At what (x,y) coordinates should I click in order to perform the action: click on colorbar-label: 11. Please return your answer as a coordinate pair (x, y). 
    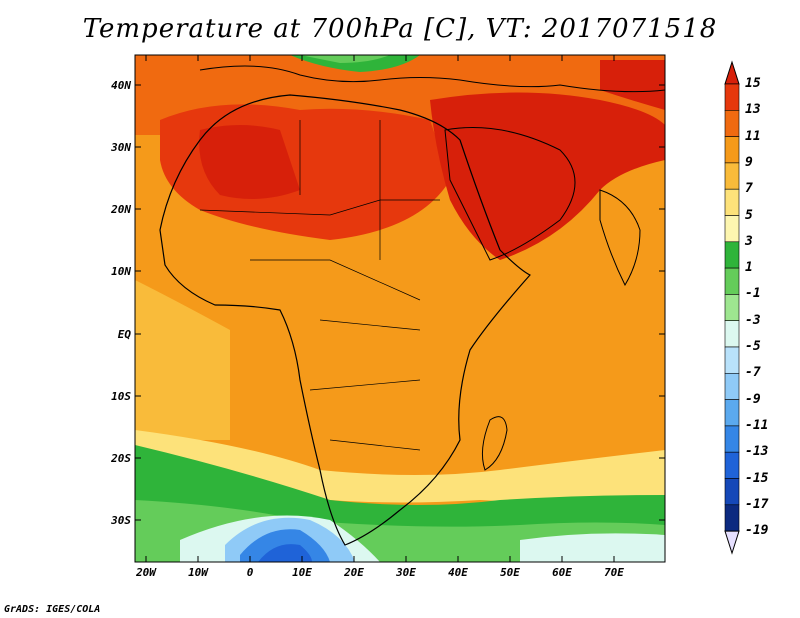
    Looking at the image, I should click on (753, 136).